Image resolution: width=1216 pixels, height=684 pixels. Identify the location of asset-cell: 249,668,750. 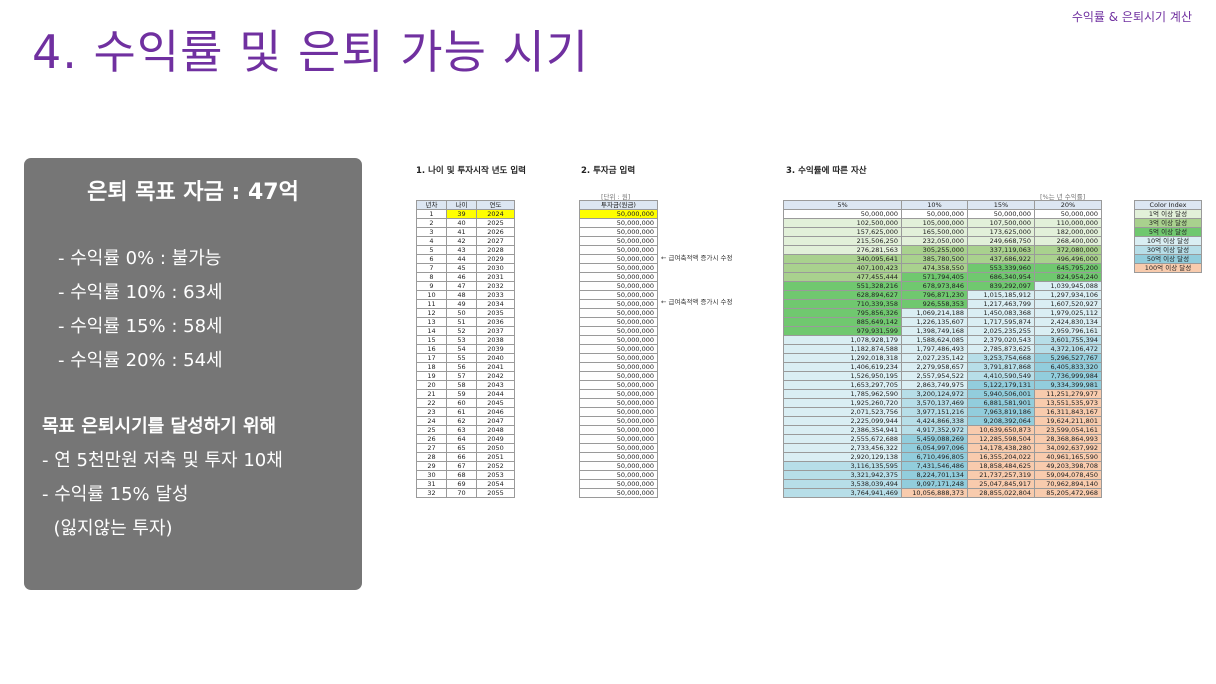
(1001, 241).